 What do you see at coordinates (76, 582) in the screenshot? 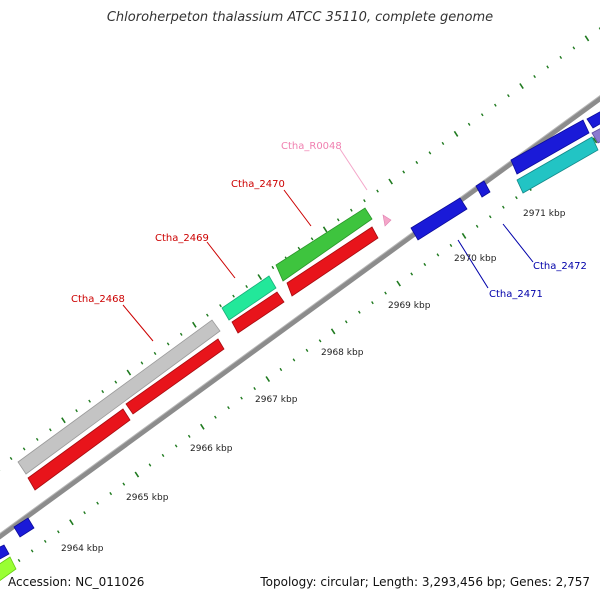
I see `accession-text: Accession: NC_011026` at bounding box center [76, 582].